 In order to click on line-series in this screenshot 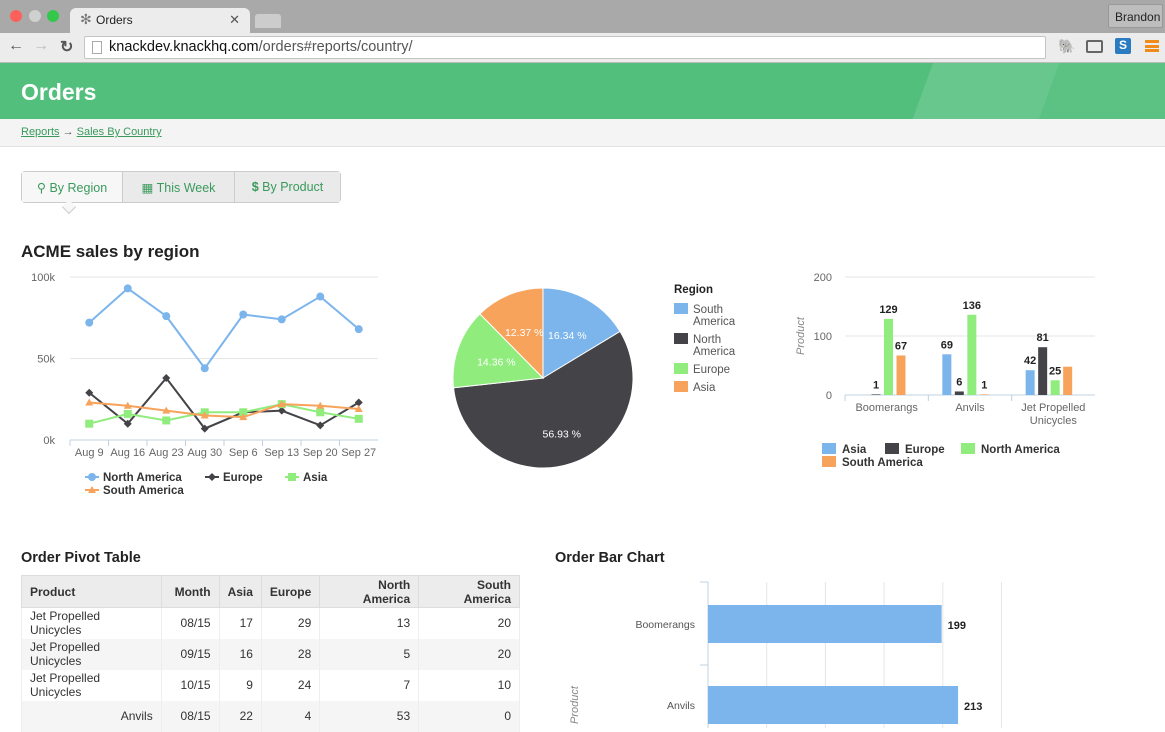, I will do `click(224, 414)`.